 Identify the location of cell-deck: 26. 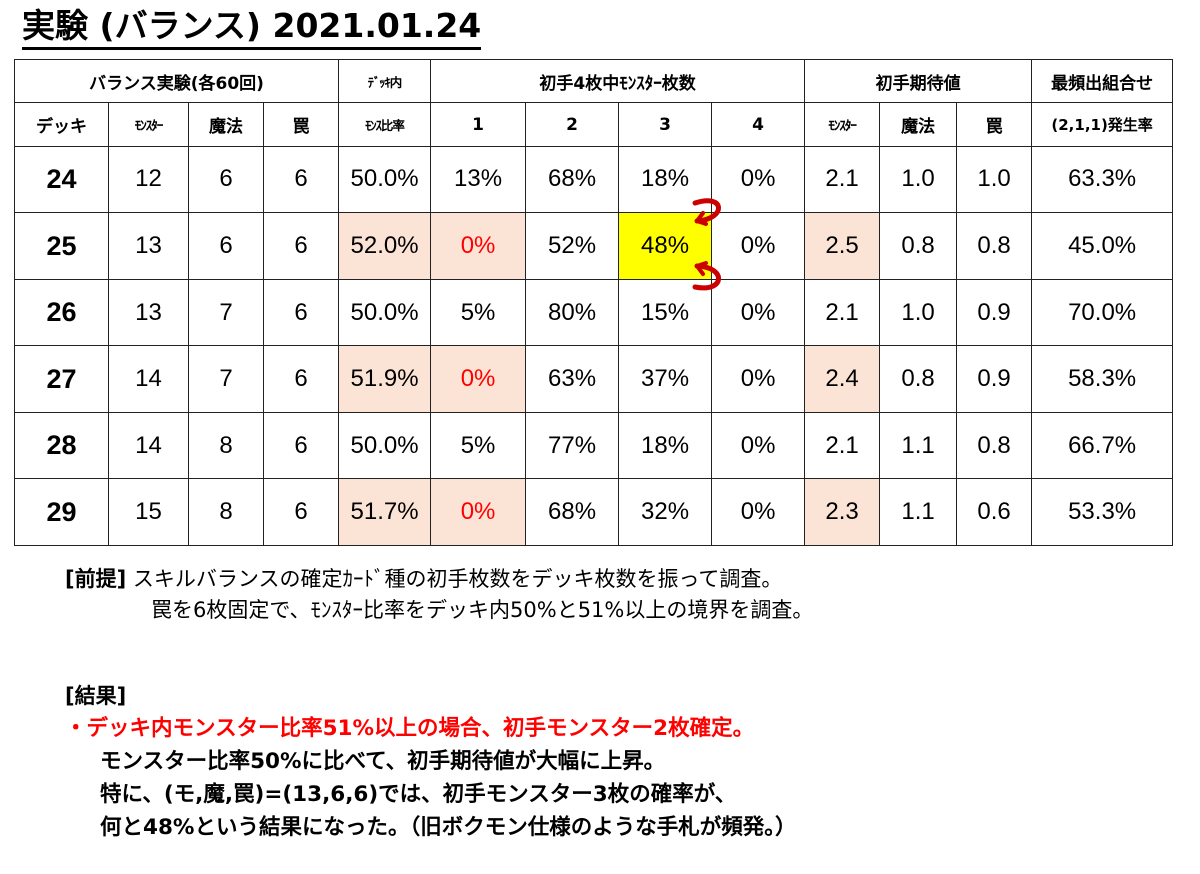
(61, 312).